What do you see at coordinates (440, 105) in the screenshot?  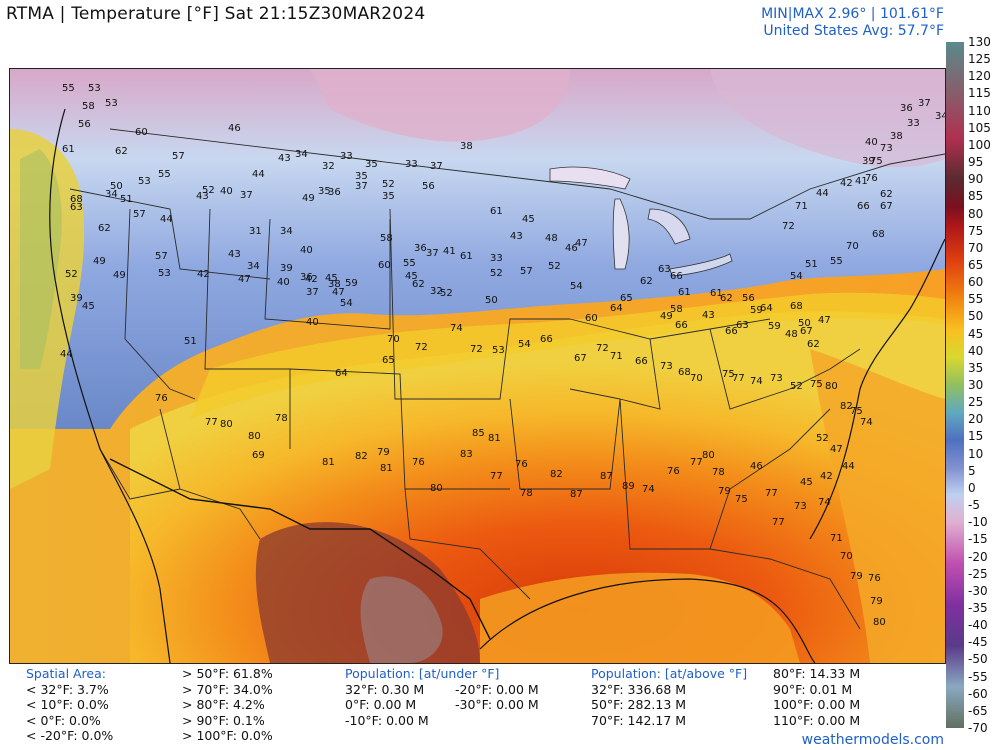 I see `arctic-region-canada` at bounding box center [440, 105].